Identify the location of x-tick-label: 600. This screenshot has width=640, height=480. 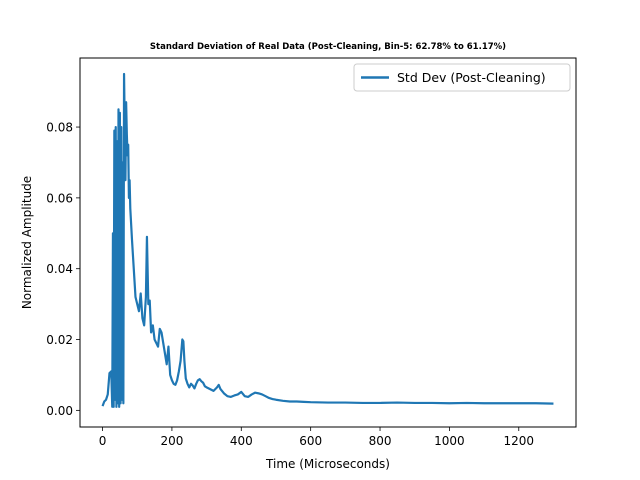
(310, 441).